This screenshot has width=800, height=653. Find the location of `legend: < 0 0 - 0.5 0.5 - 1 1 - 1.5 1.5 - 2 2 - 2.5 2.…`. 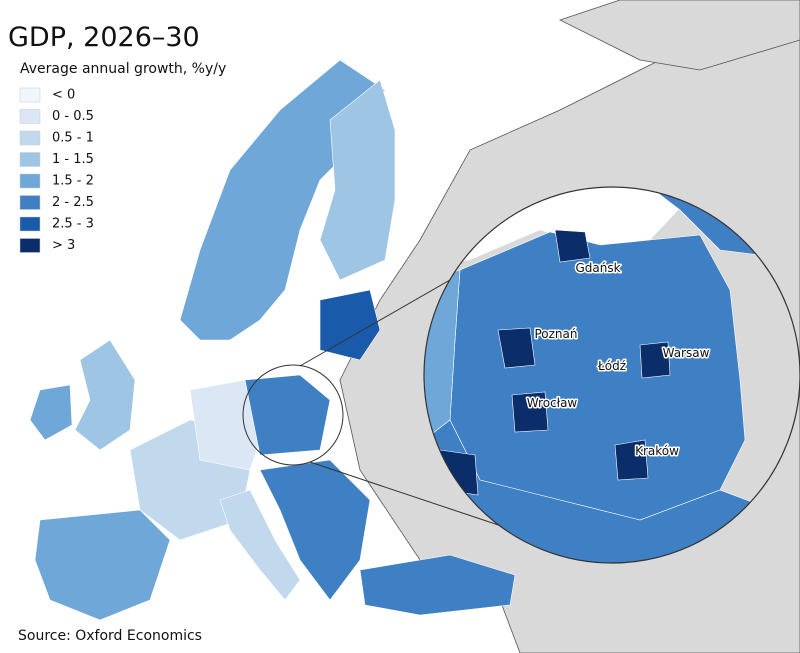

legend: < 0 0 - 0.5 0.5 - 1 1 - 1.5 1.5 - 2 2 - 2.5 2.… is located at coordinates (56, 170).